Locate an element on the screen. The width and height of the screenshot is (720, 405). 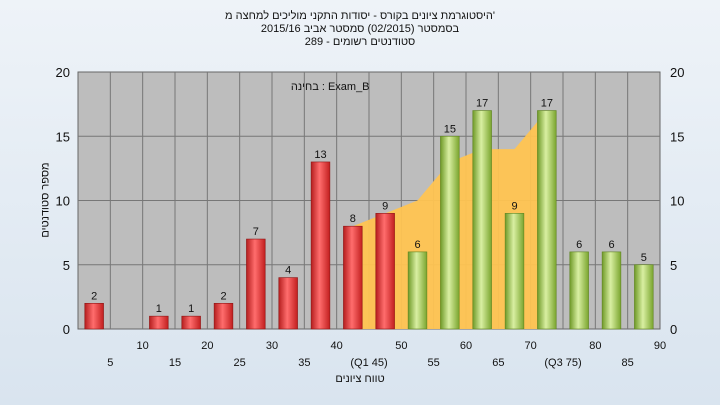
y-tick-right: 15 is located at coordinates (677, 136).